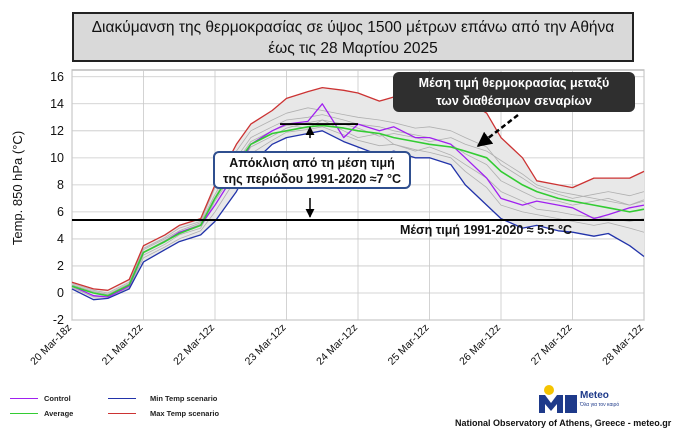 Image resolution: width=675 pixels, height=440 pixels. What do you see at coordinates (59, 413) in the screenshot?
I see `legend-average-label: Average` at bounding box center [59, 413].